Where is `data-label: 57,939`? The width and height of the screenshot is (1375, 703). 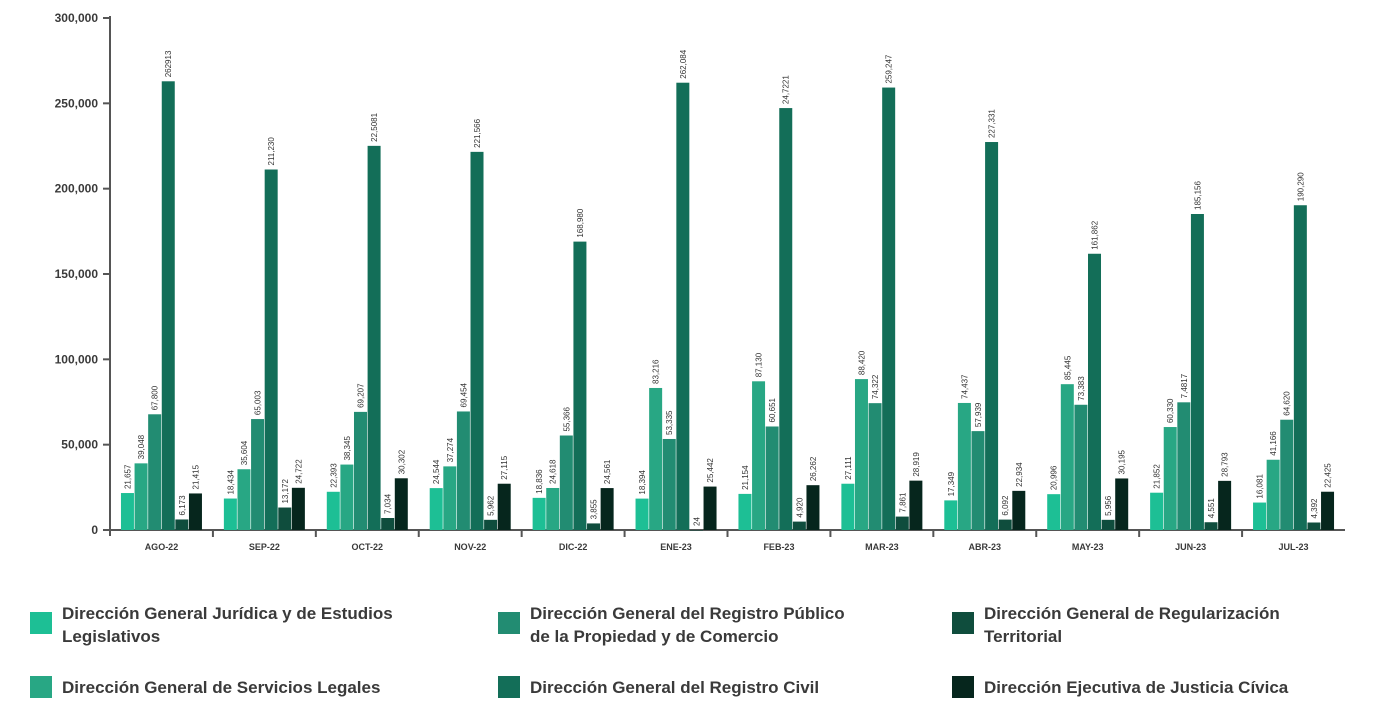 data-label: 57,939 is located at coordinates (978, 414).